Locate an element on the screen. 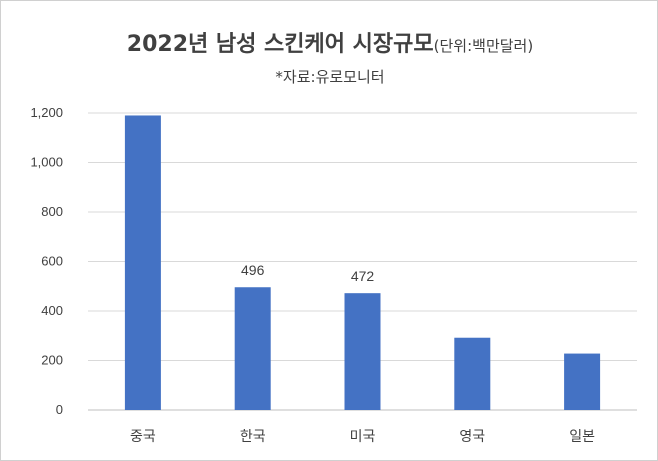  data-labels: 496 472 is located at coordinates (307, 273).